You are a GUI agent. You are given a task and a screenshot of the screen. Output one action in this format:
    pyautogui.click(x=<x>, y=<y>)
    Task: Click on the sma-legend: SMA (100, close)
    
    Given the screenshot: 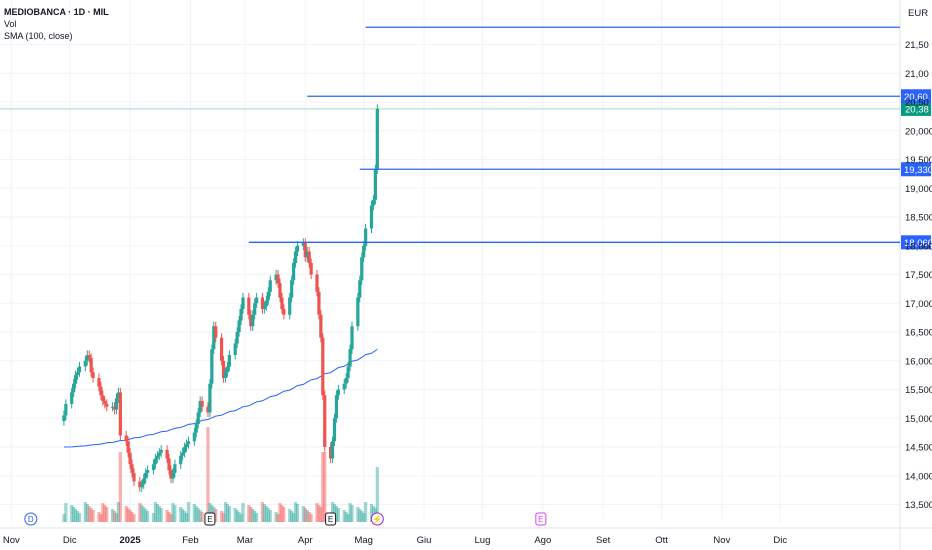 What is the action you would take?
    pyautogui.click(x=38, y=36)
    